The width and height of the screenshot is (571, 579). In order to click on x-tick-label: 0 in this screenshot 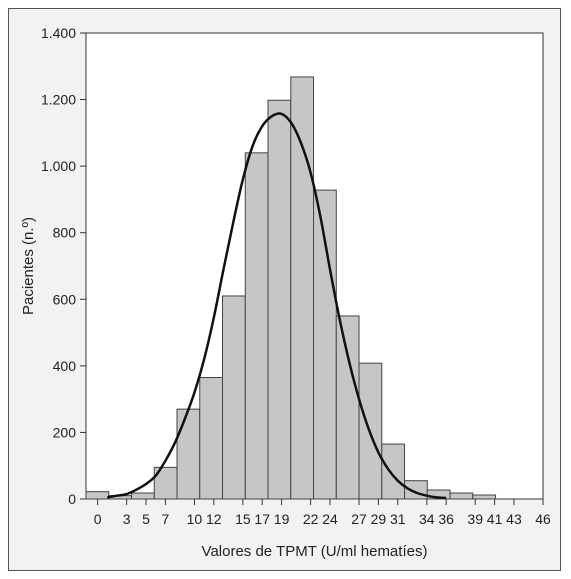, I will do `click(98, 519)`.